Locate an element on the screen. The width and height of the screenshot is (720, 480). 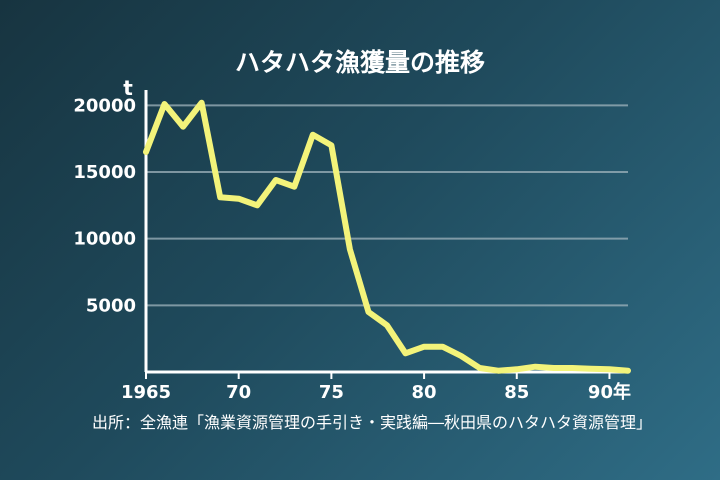
source-note: 出所：全漁連「漁業資源管理の手引き・実践編―秋田県のハタハタ資源管理」 is located at coordinates (372, 422).